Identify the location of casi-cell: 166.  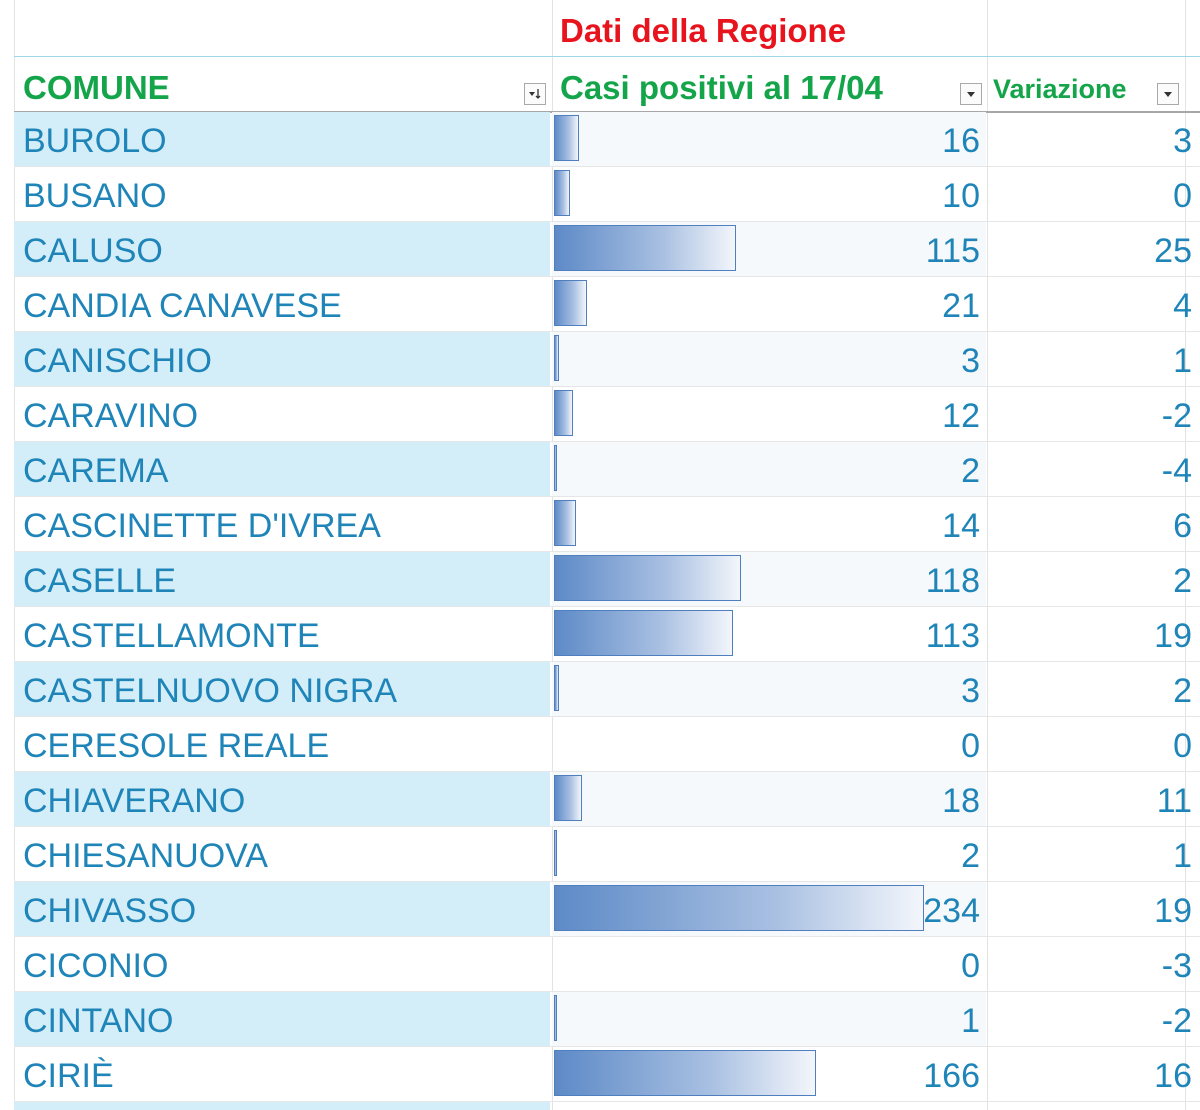
(769, 1074).